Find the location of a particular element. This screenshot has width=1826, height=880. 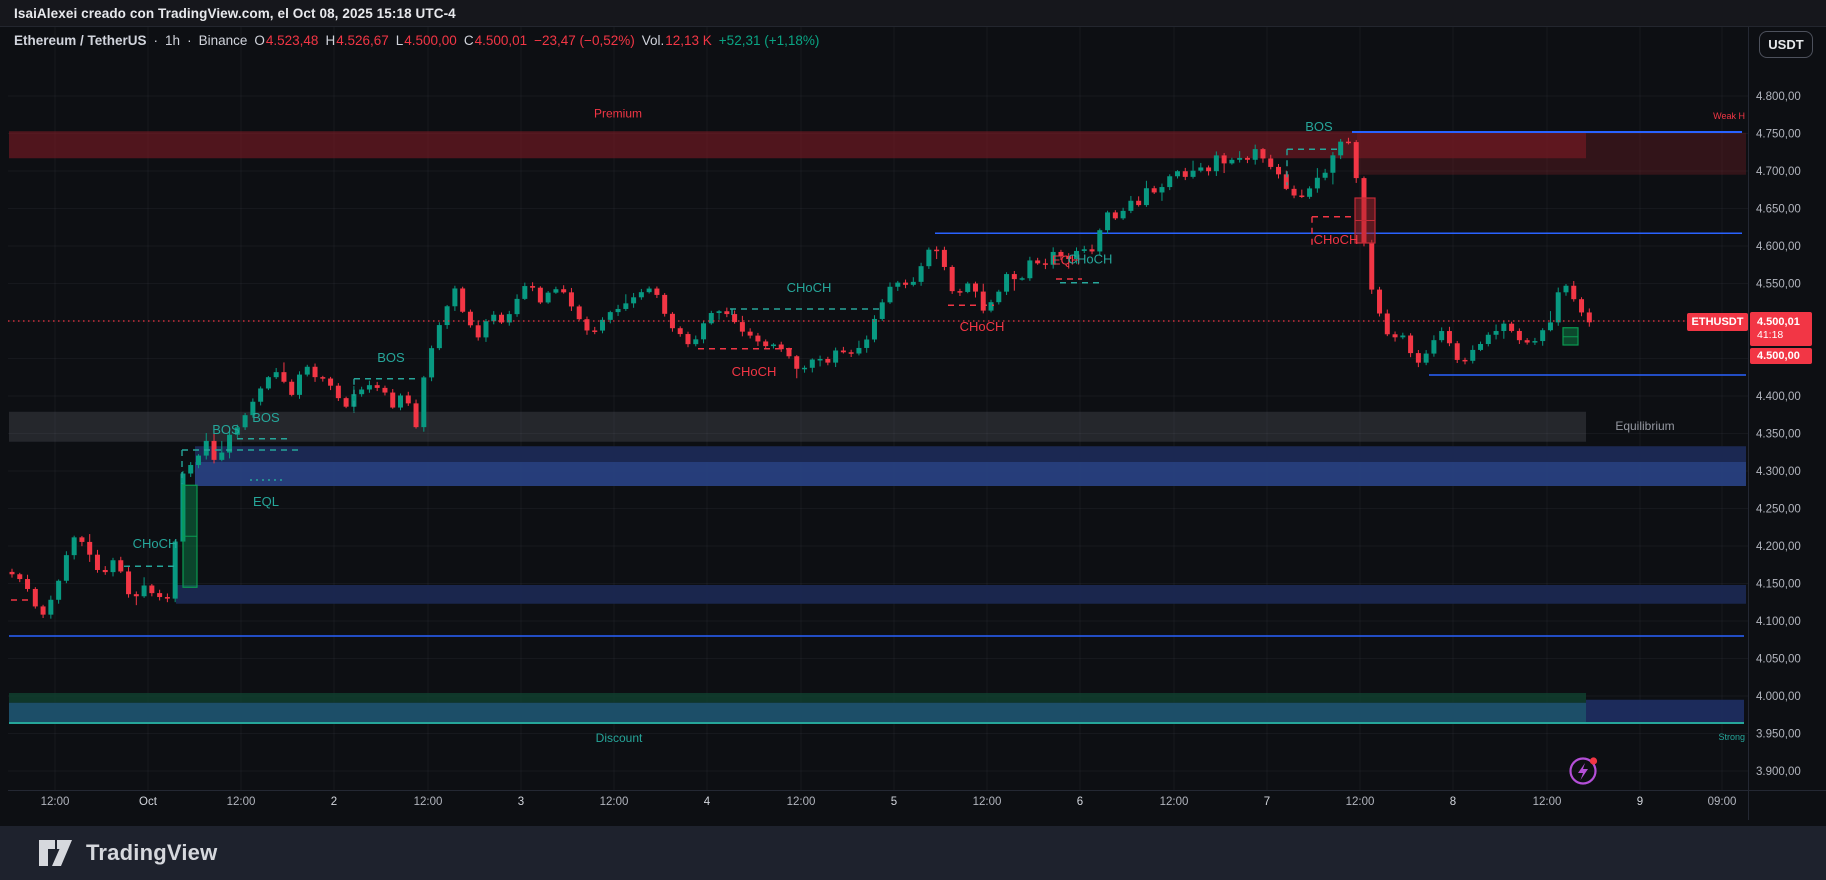

exchange-label: Binance is located at coordinates (223, 40).